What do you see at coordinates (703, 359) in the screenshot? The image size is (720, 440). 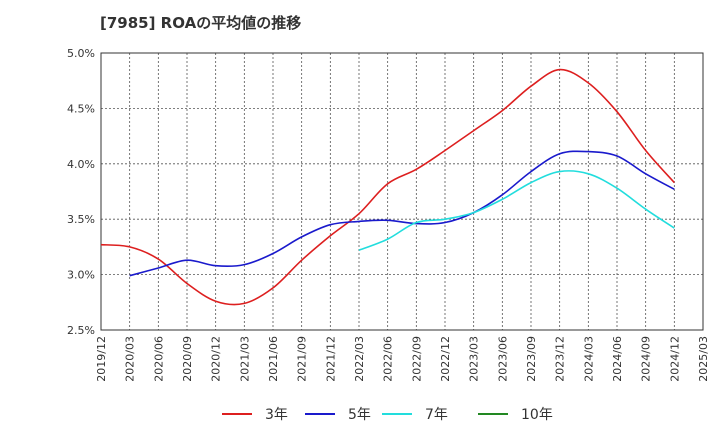 I see `x-tick-label: 2025/03` at bounding box center [703, 359].